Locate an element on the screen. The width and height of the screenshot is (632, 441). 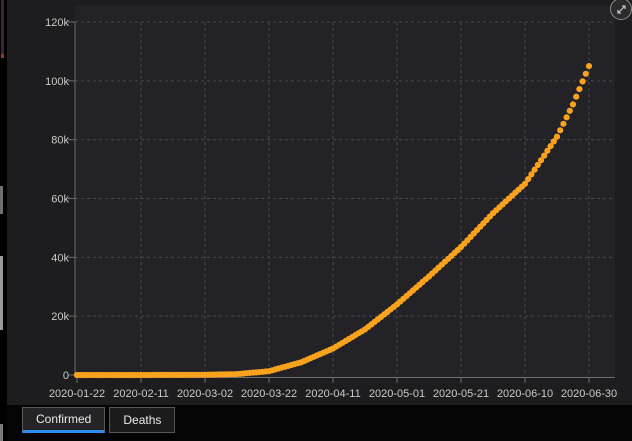
svg-text: 2020-05-01 is located at coordinates (397, 394).